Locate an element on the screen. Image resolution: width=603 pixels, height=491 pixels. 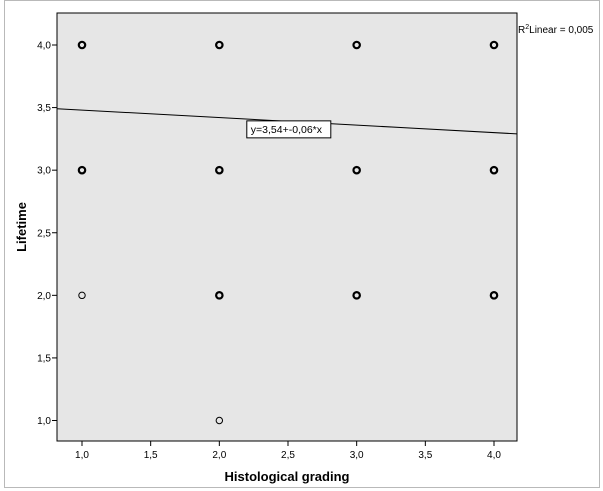
fit-equation-text: y=3,54+-0,06*x is located at coordinates (287, 130).